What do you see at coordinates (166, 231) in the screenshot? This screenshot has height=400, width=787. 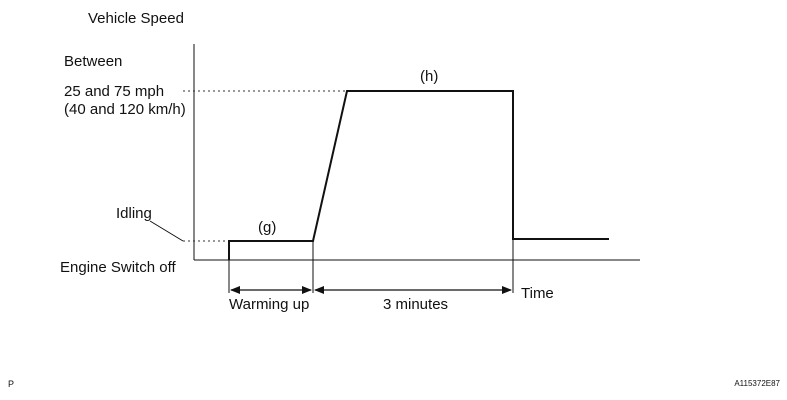 I see `idling-leader-line` at bounding box center [166, 231].